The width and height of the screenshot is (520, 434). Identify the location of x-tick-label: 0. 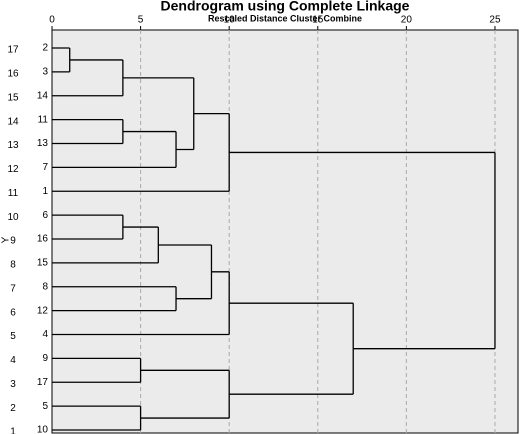
(52, 20).